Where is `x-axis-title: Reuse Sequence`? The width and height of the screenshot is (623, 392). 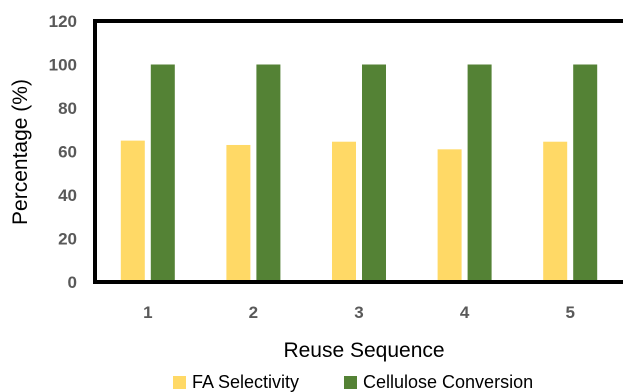 x-axis-title: Reuse Sequence is located at coordinates (363, 350).